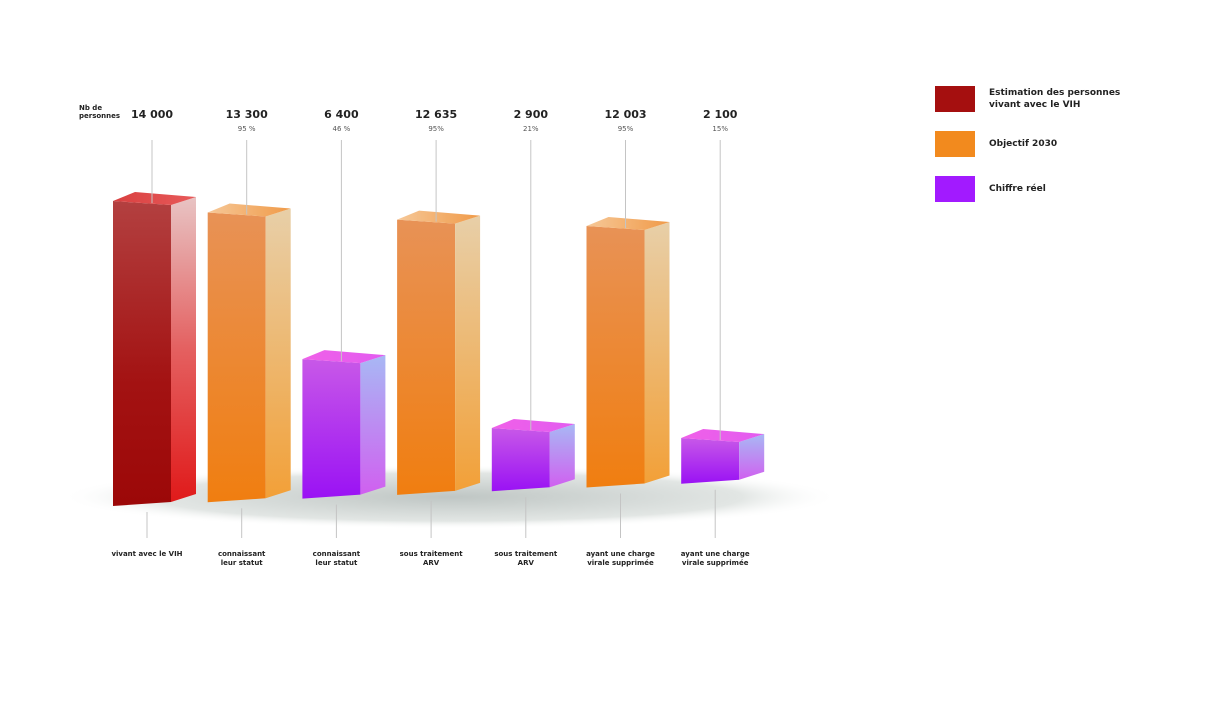 The width and height of the screenshot is (1218, 720). Describe the element at coordinates (531, 129) in the screenshot. I see `percent-label: 21%` at that location.